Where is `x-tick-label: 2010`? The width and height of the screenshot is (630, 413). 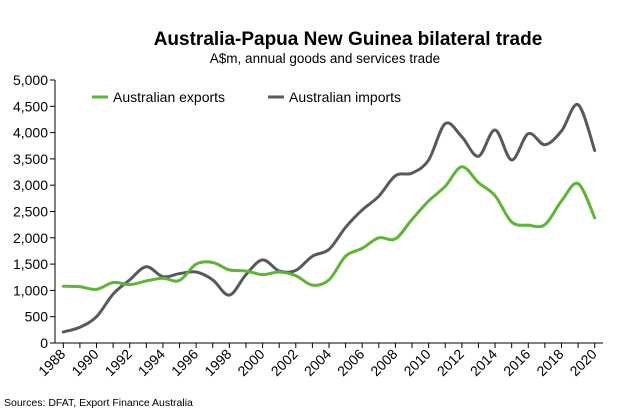 x-tick-label: 2010 is located at coordinates (416, 362).